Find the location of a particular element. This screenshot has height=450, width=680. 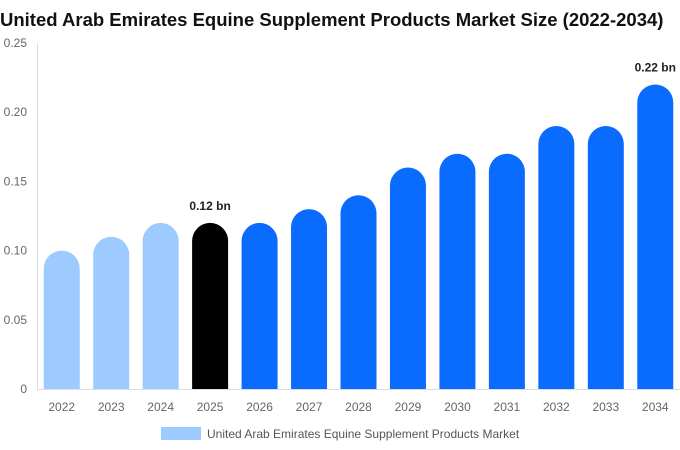

x-tick-label: 2023 is located at coordinates (111, 407).